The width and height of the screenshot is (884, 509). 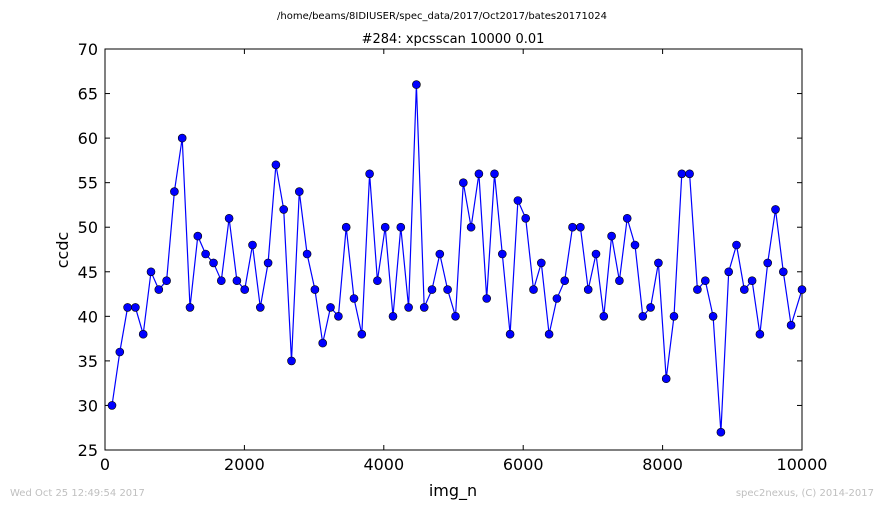 I want to click on x-tick-label: 6000, so click(x=523, y=464).